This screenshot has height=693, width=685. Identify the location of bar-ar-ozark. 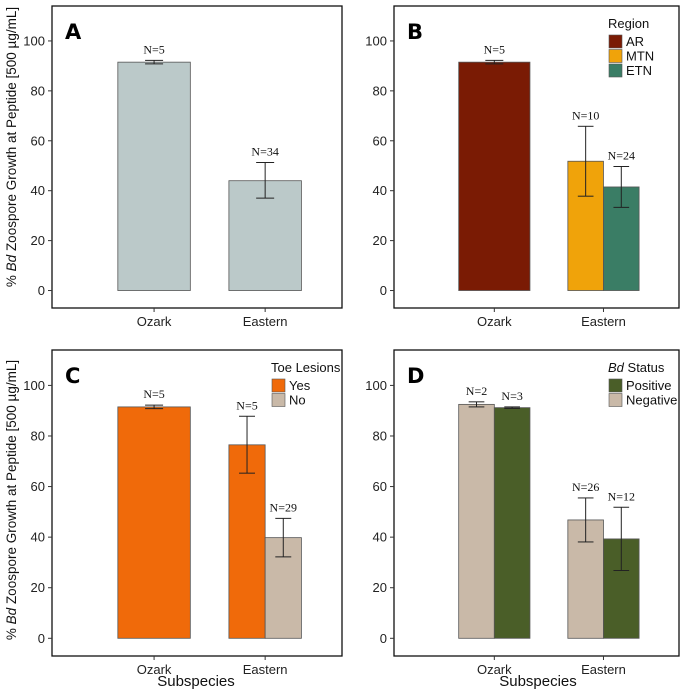
(494, 176).